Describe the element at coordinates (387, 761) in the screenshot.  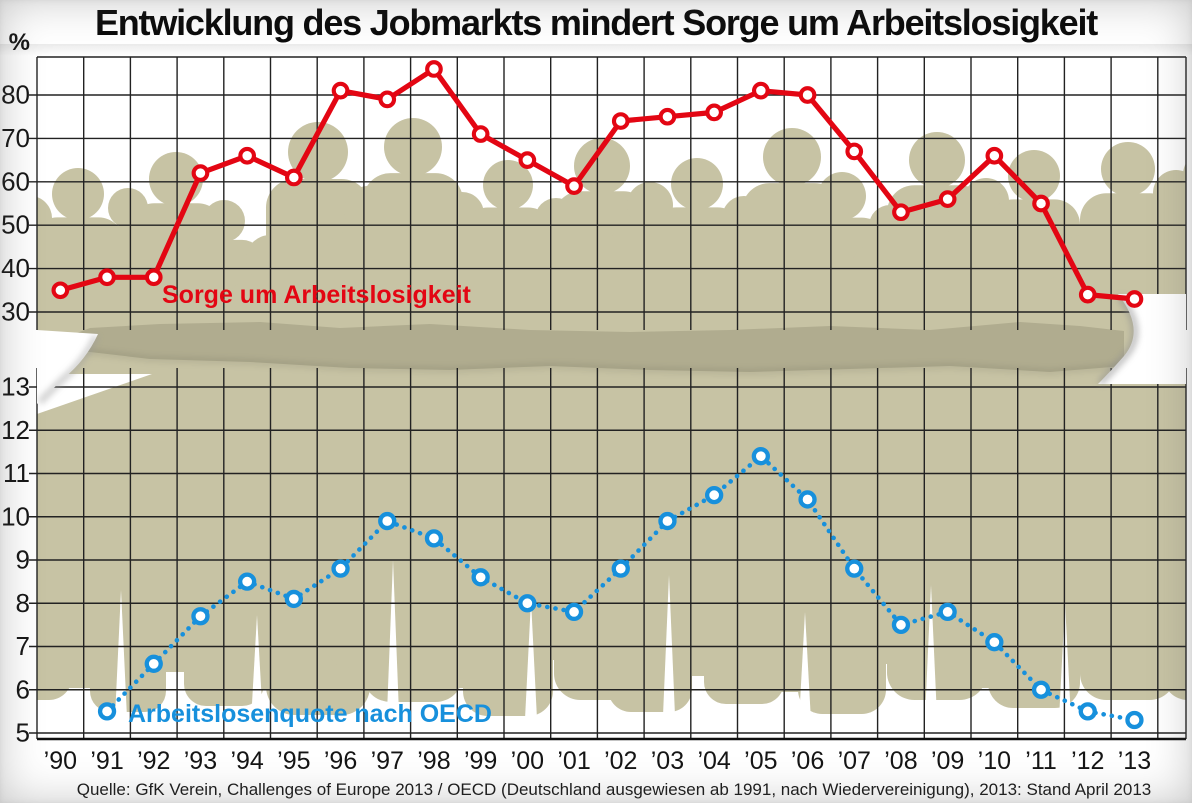
I see `svg-text: ’97` at that location.